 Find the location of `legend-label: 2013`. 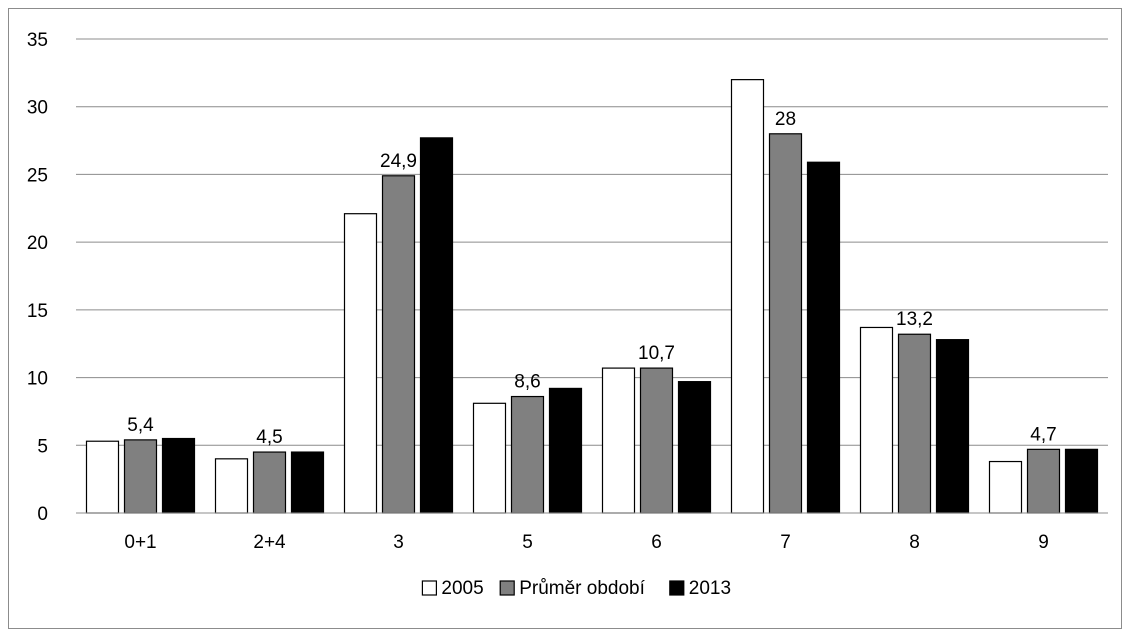

legend-label: 2013 is located at coordinates (710, 588).